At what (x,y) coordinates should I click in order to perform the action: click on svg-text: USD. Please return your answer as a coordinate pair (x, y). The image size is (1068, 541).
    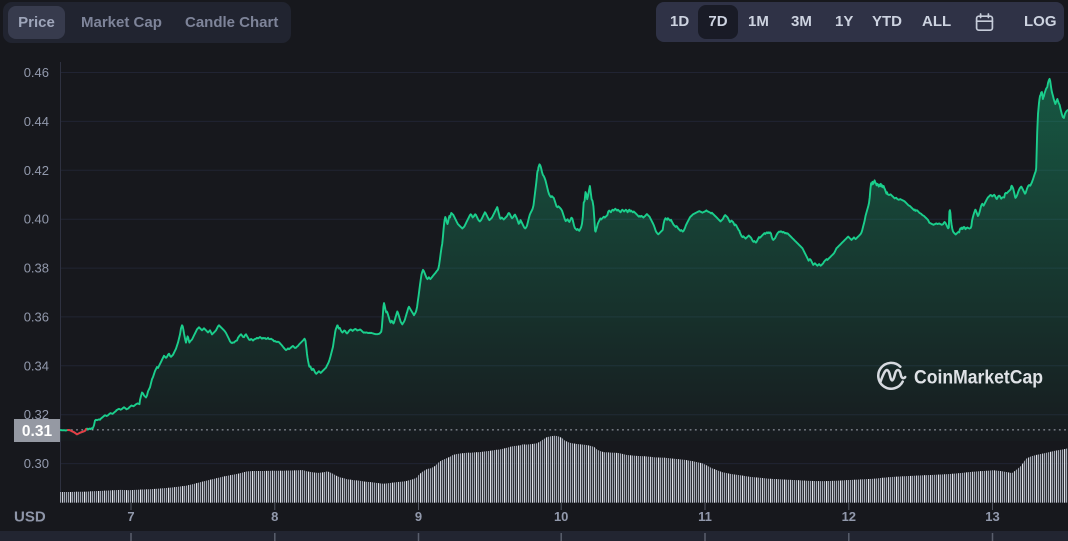
    Looking at the image, I should click on (30, 517).